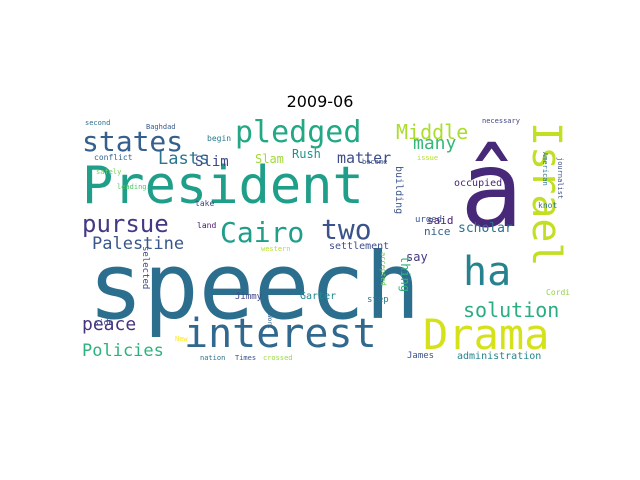 The image size is (640, 480). I want to click on word-interest: interest, so click(280, 334).